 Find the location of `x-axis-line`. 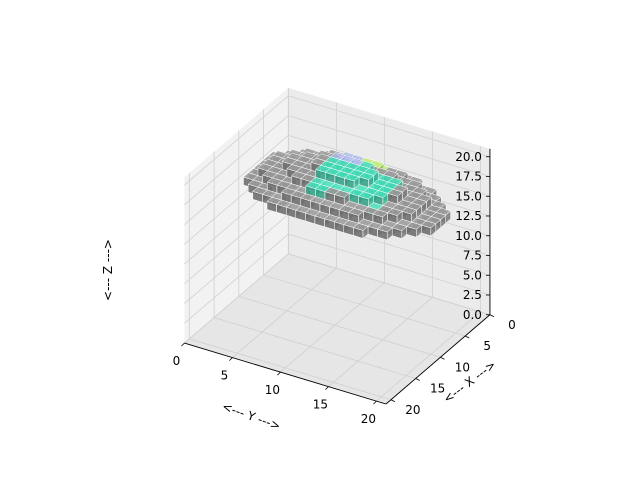

x-axis-line is located at coordinates (285, 373).